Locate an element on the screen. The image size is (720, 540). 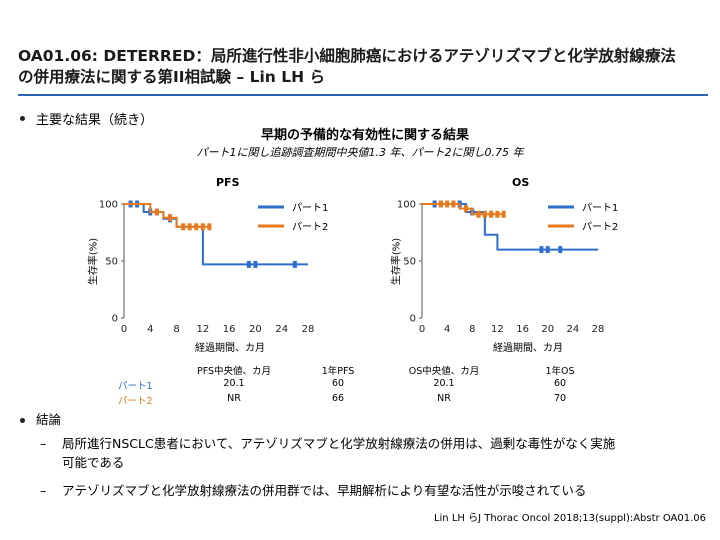
title-line-2: の併用療法に関する第II相試験 – Lin LH ら is located at coordinates (171, 77).